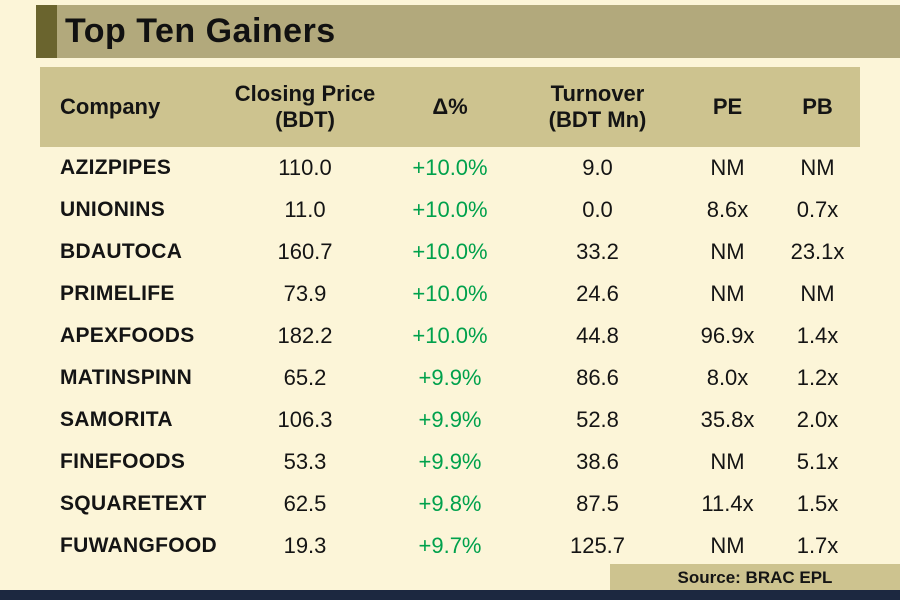 Image resolution: width=900 pixels, height=600 pixels. Describe the element at coordinates (305, 545) in the screenshot. I see `closing-price-cell: 19.3` at that location.